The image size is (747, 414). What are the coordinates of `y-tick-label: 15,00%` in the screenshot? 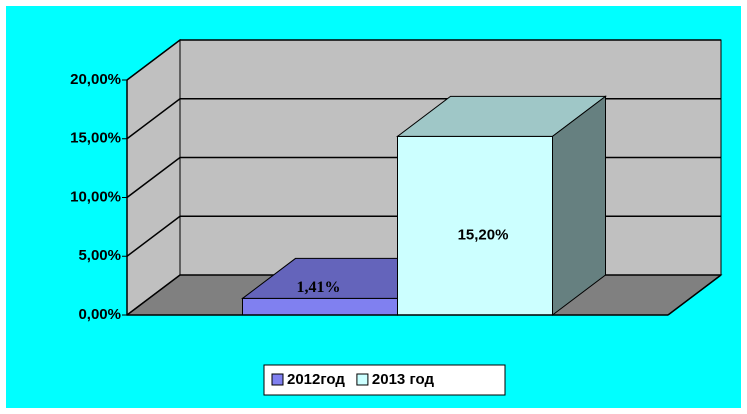 It's located at (95, 138).